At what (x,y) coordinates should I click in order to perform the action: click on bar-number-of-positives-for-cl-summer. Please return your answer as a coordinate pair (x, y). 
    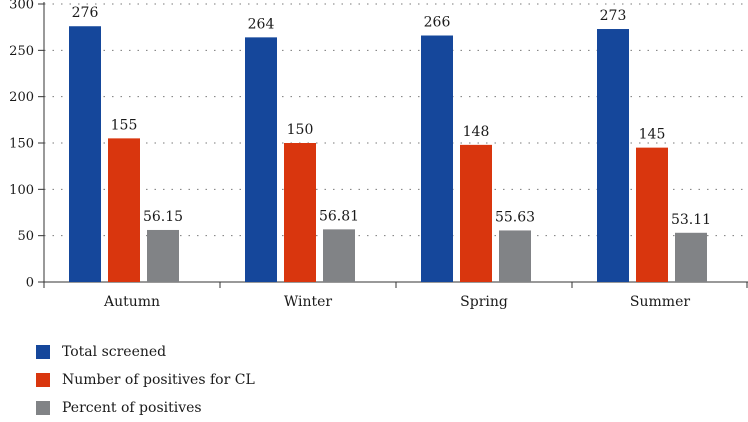
    Looking at the image, I should click on (652, 214).